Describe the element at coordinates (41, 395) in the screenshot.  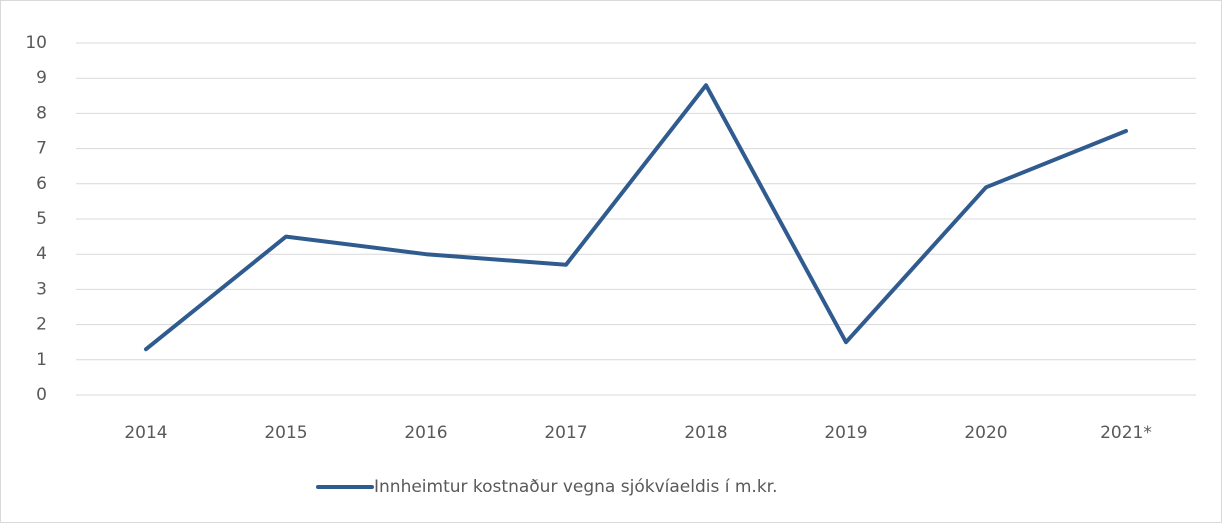
I see `y-tick-label: 0` at that location.